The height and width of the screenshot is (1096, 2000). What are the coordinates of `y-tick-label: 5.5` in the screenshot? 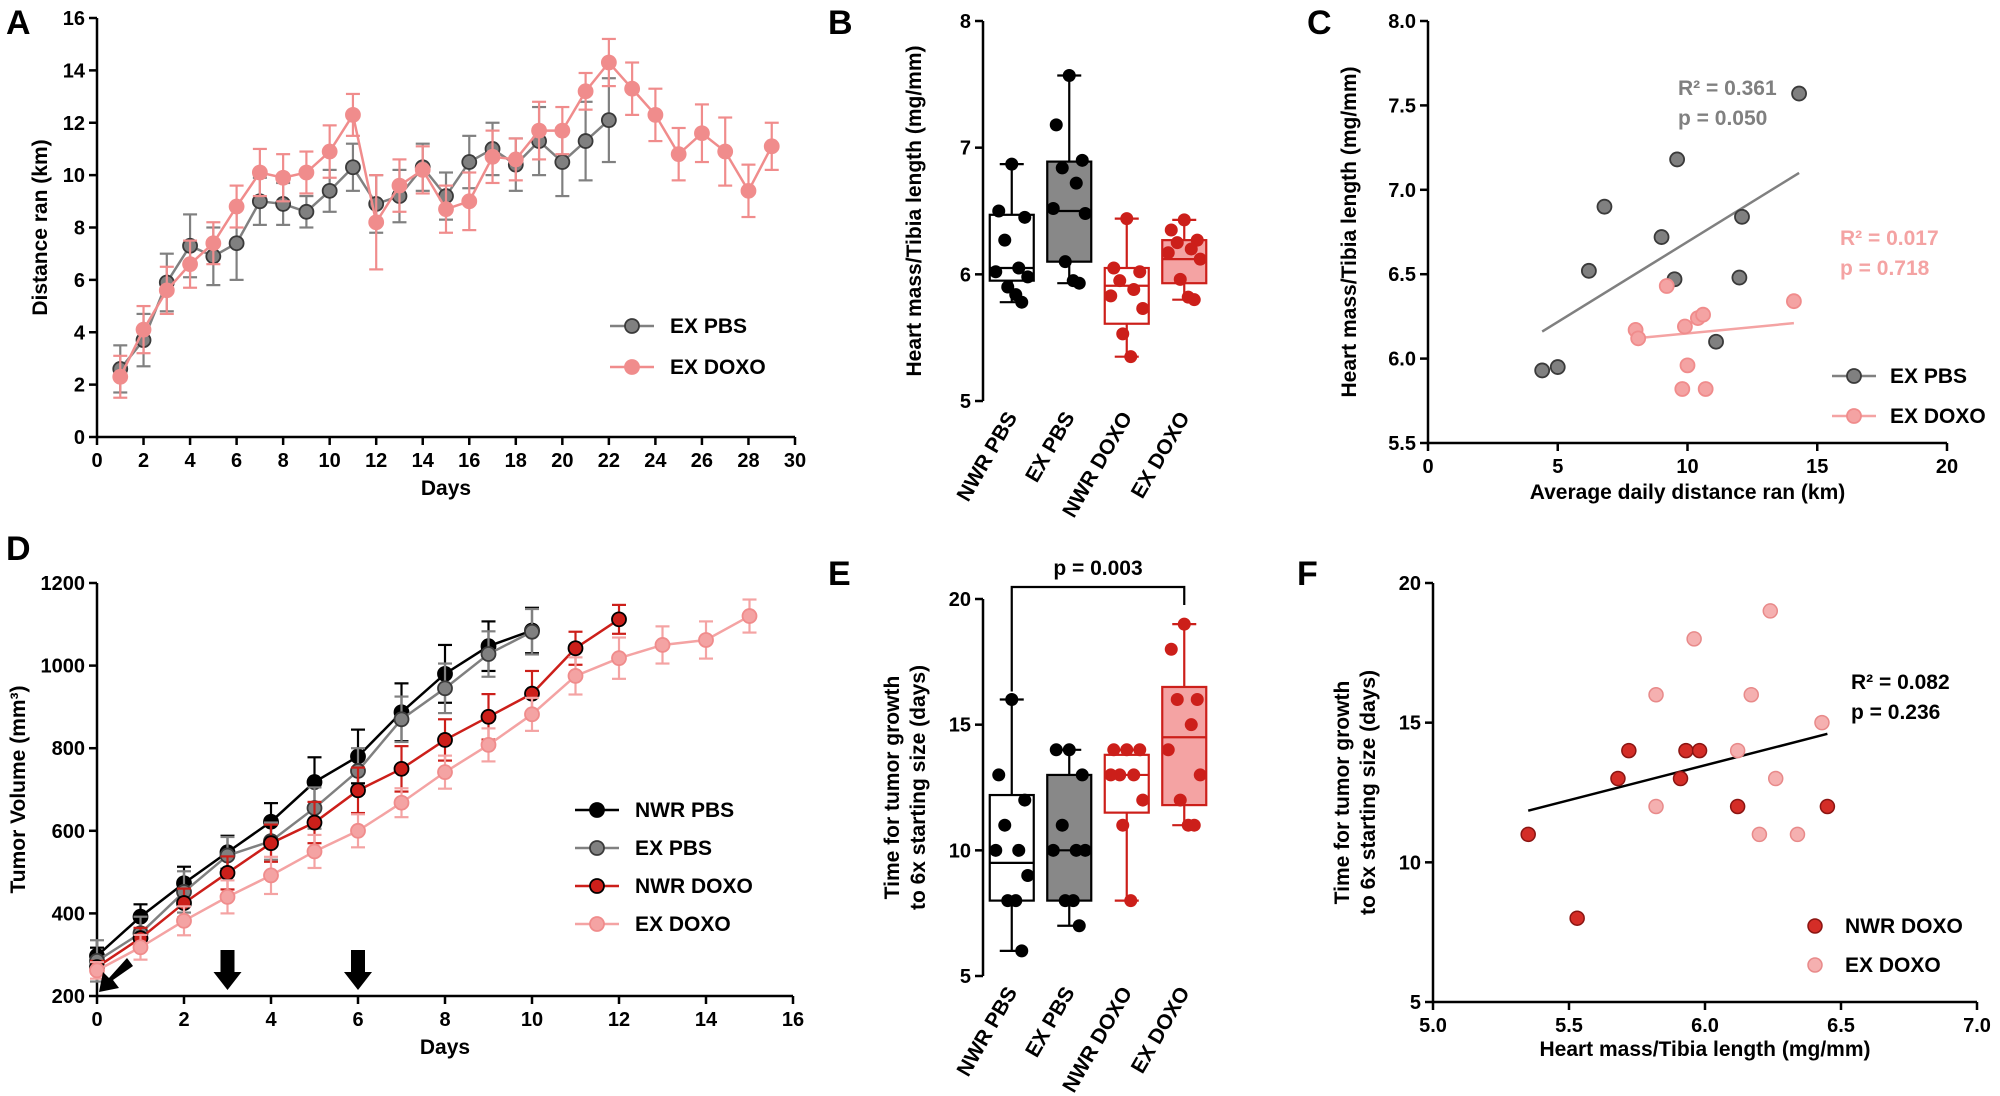 It's located at (1402, 444).